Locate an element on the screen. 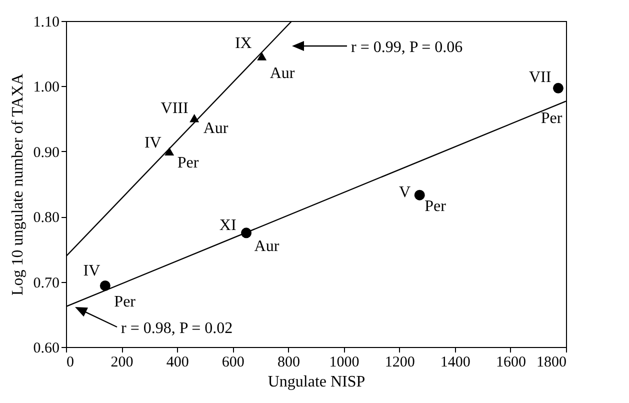 The image size is (629, 403). y-tick-label: 1.10 is located at coordinates (46, 22).